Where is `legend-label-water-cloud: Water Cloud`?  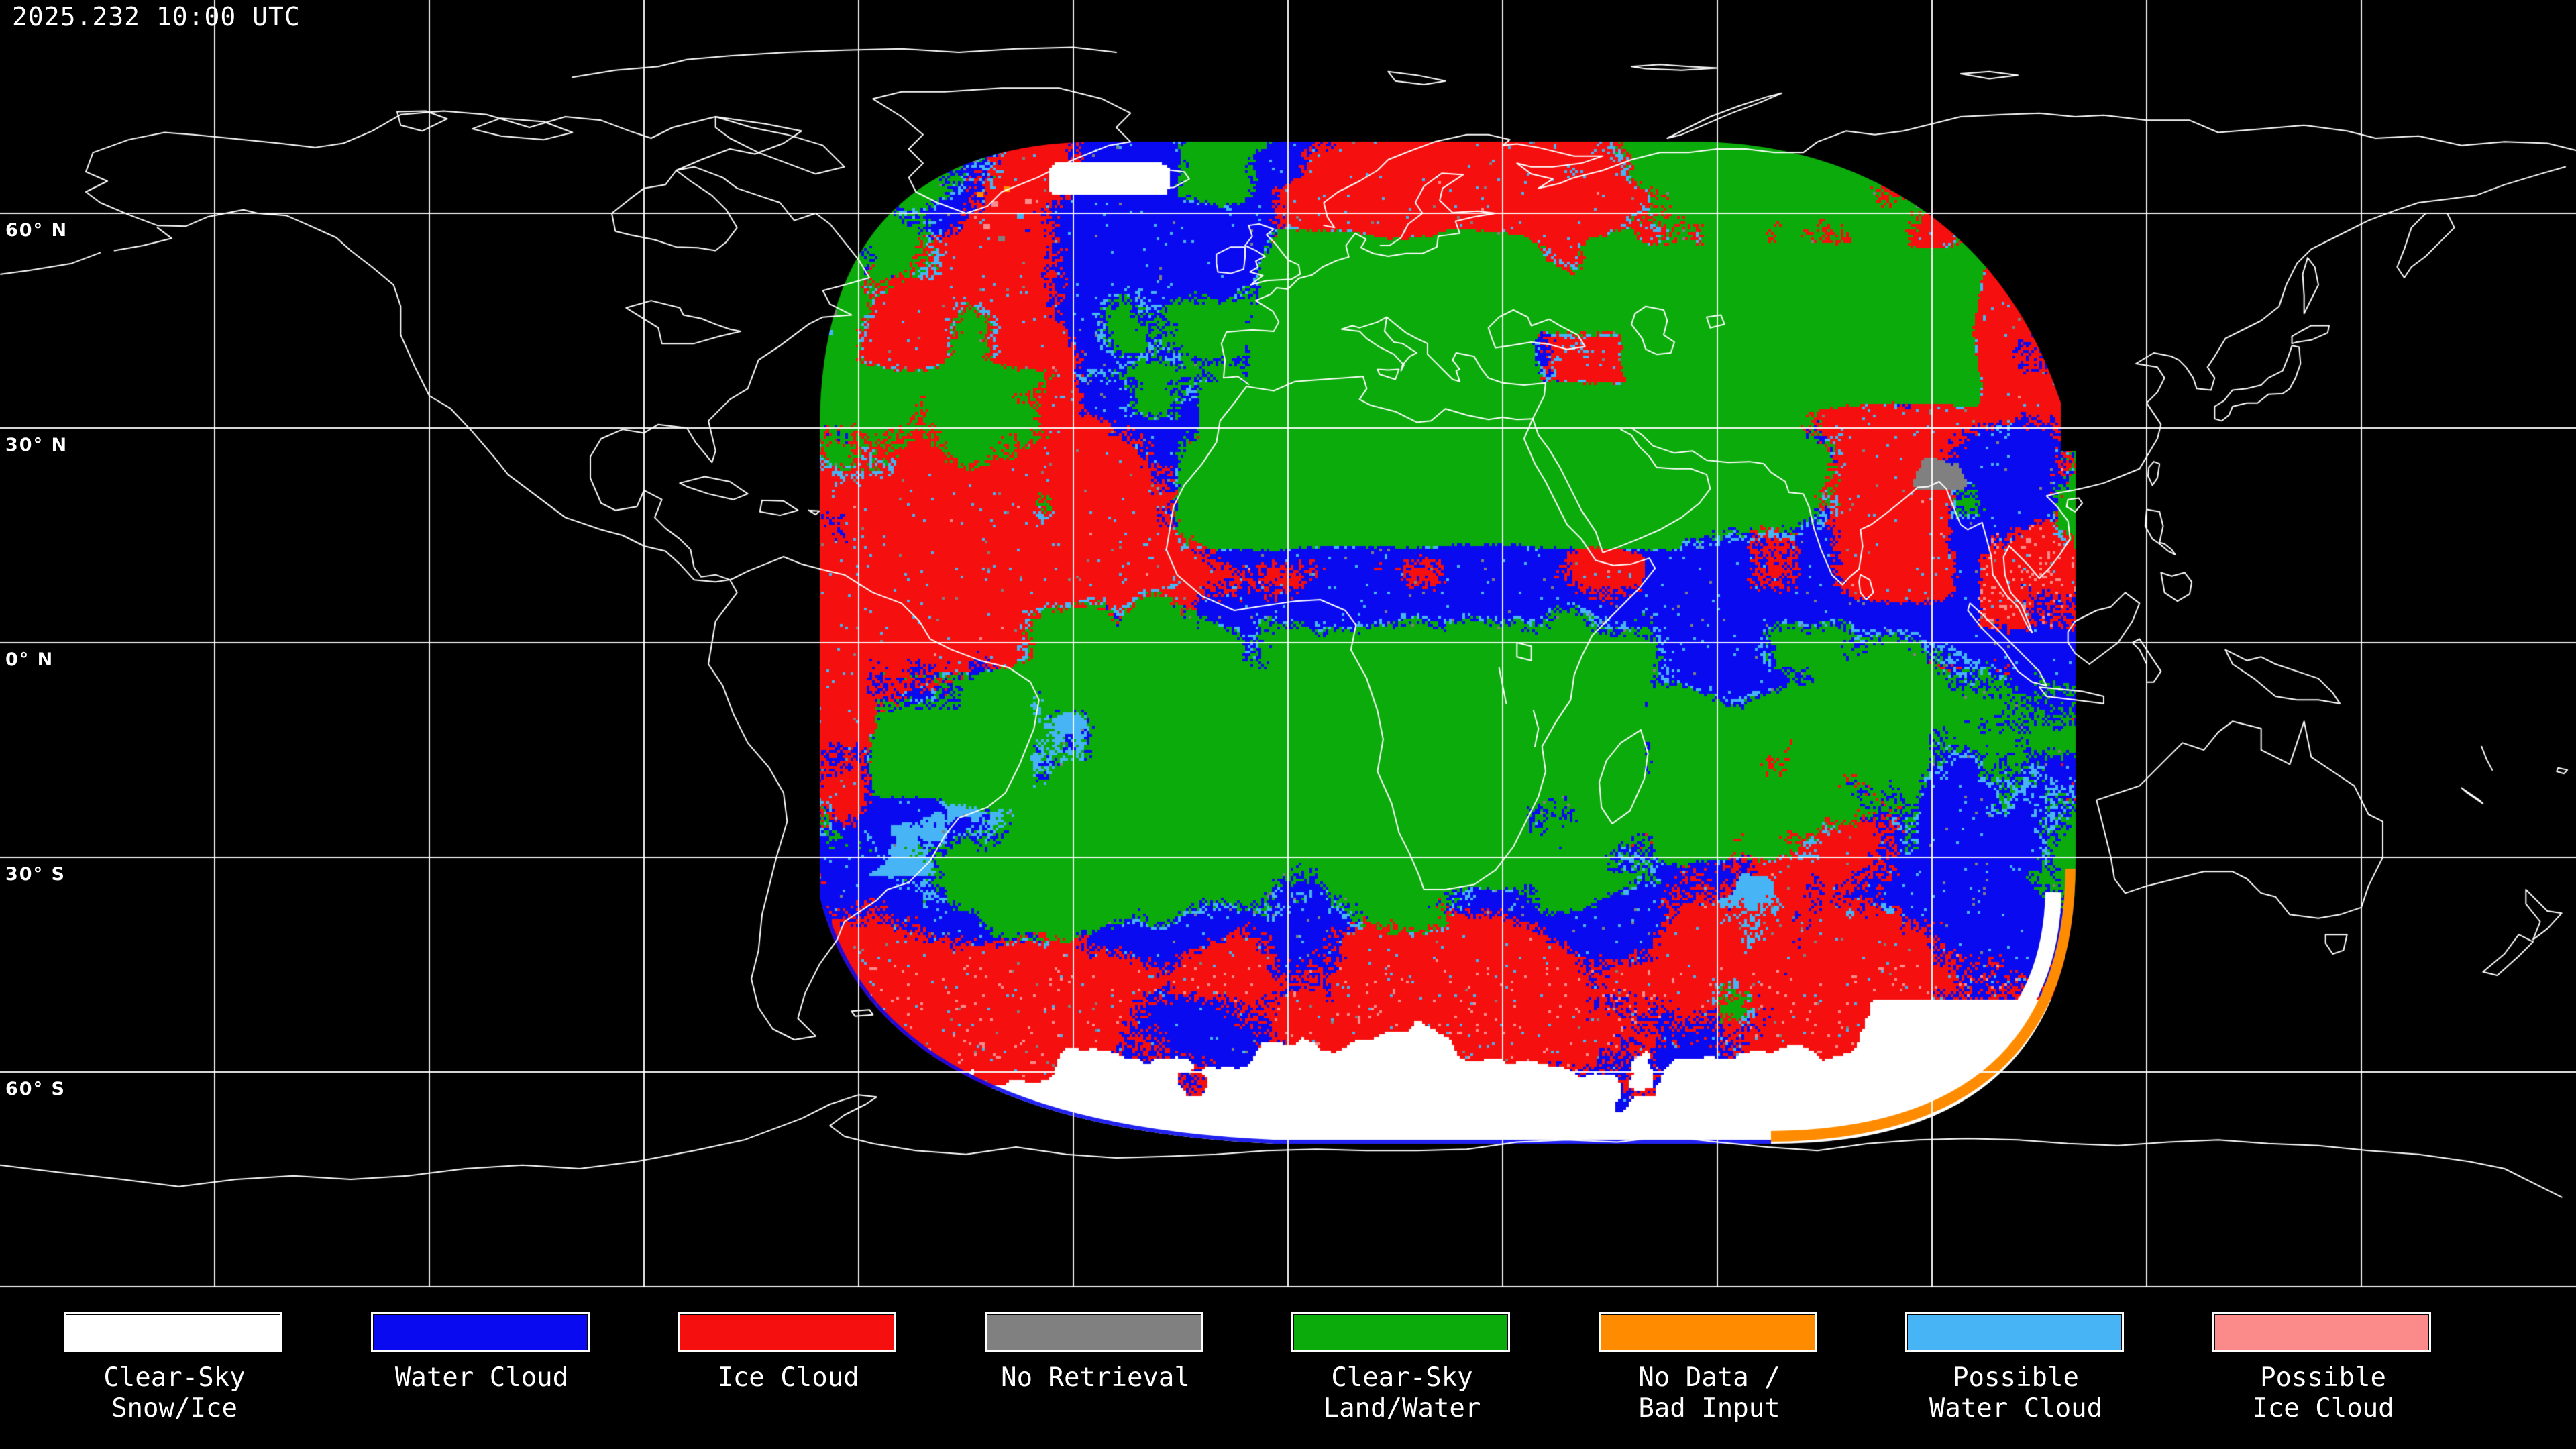 legend-label-water-cloud: Water Cloud is located at coordinates (481, 1377).